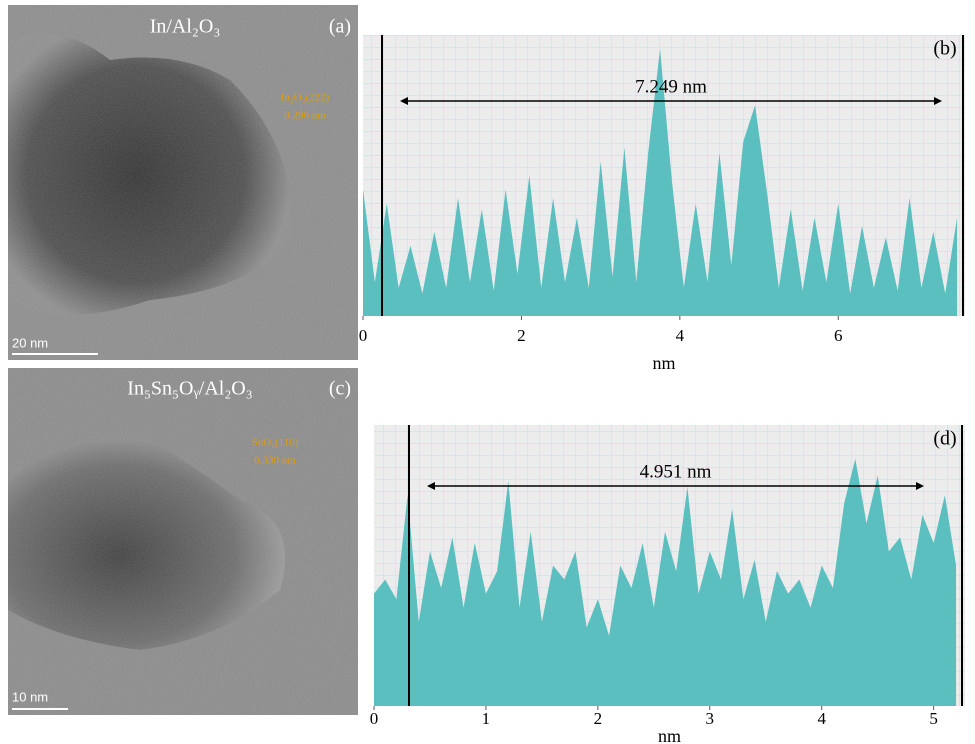  I want to click on panel-label: (d), so click(944, 439).